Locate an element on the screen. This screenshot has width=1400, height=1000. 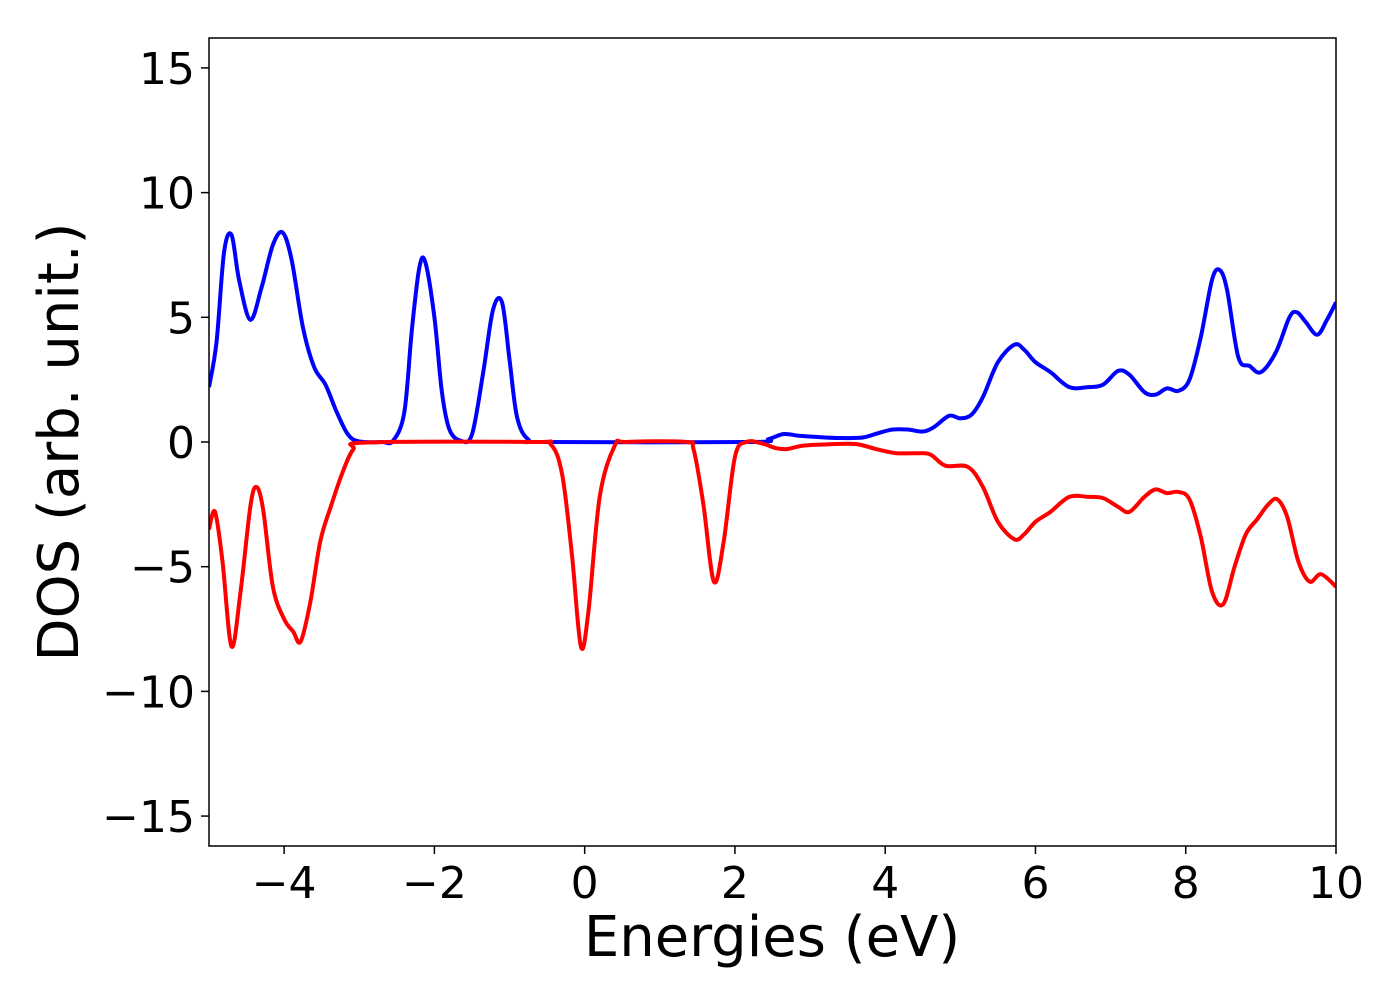
x-tick-label: 4 is located at coordinates (885, 883).